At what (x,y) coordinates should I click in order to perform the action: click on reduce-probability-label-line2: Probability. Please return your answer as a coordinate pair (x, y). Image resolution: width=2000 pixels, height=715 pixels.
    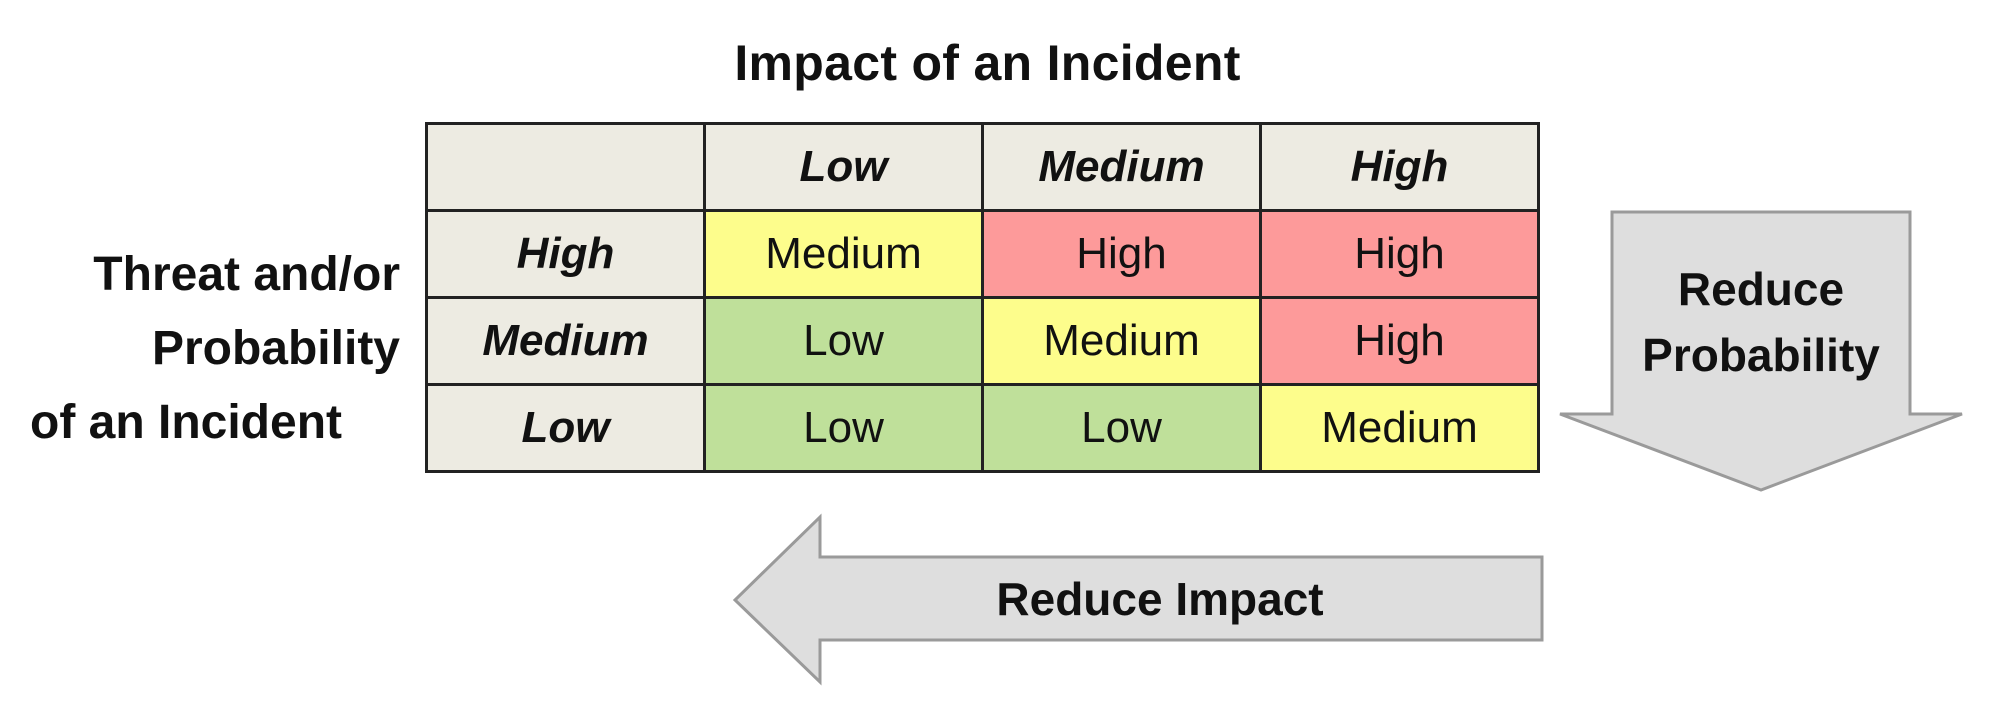
    Looking at the image, I should click on (1761, 355).